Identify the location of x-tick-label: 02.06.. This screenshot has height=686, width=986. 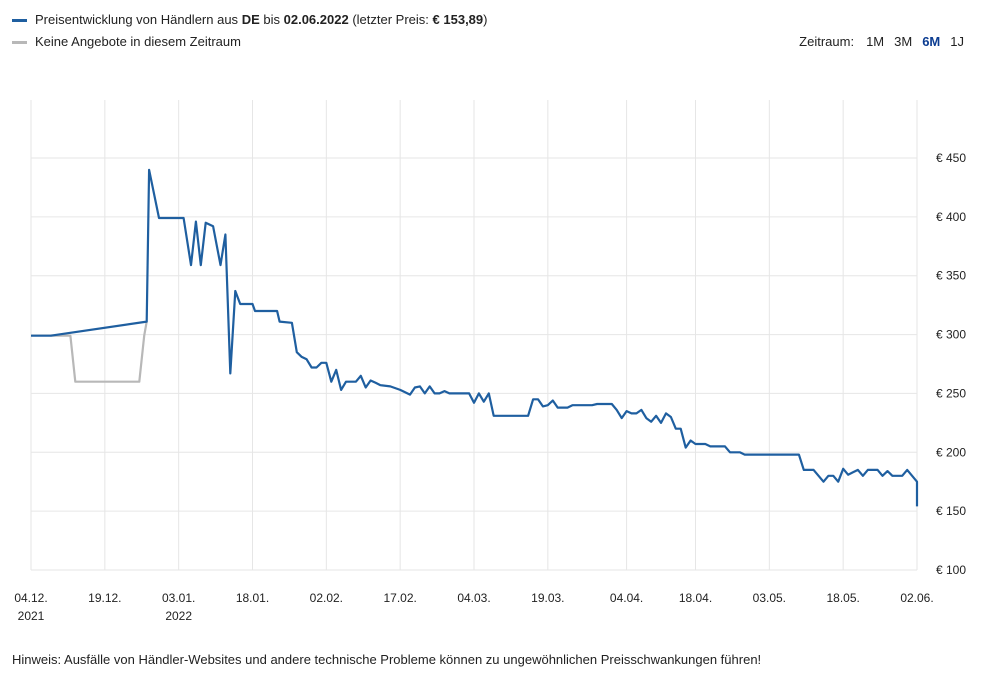
(916, 598).